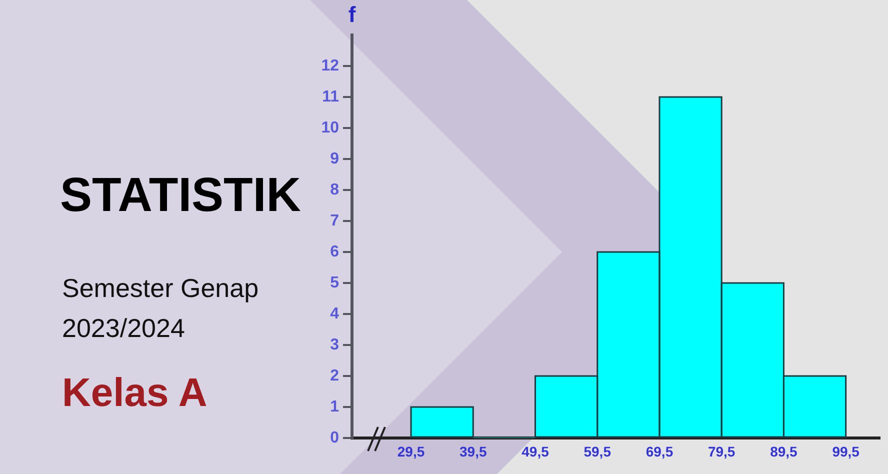 The image size is (888, 474). I want to click on x-tick-label: 89,5, so click(784, 451).